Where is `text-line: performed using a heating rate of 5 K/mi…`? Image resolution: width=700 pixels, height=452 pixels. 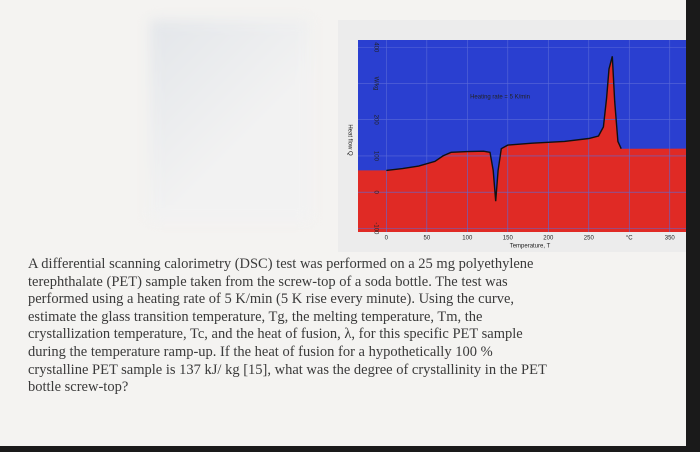
text-line: performed using a heating rate of 5 K/mi… is located at coordinates (271, 299).